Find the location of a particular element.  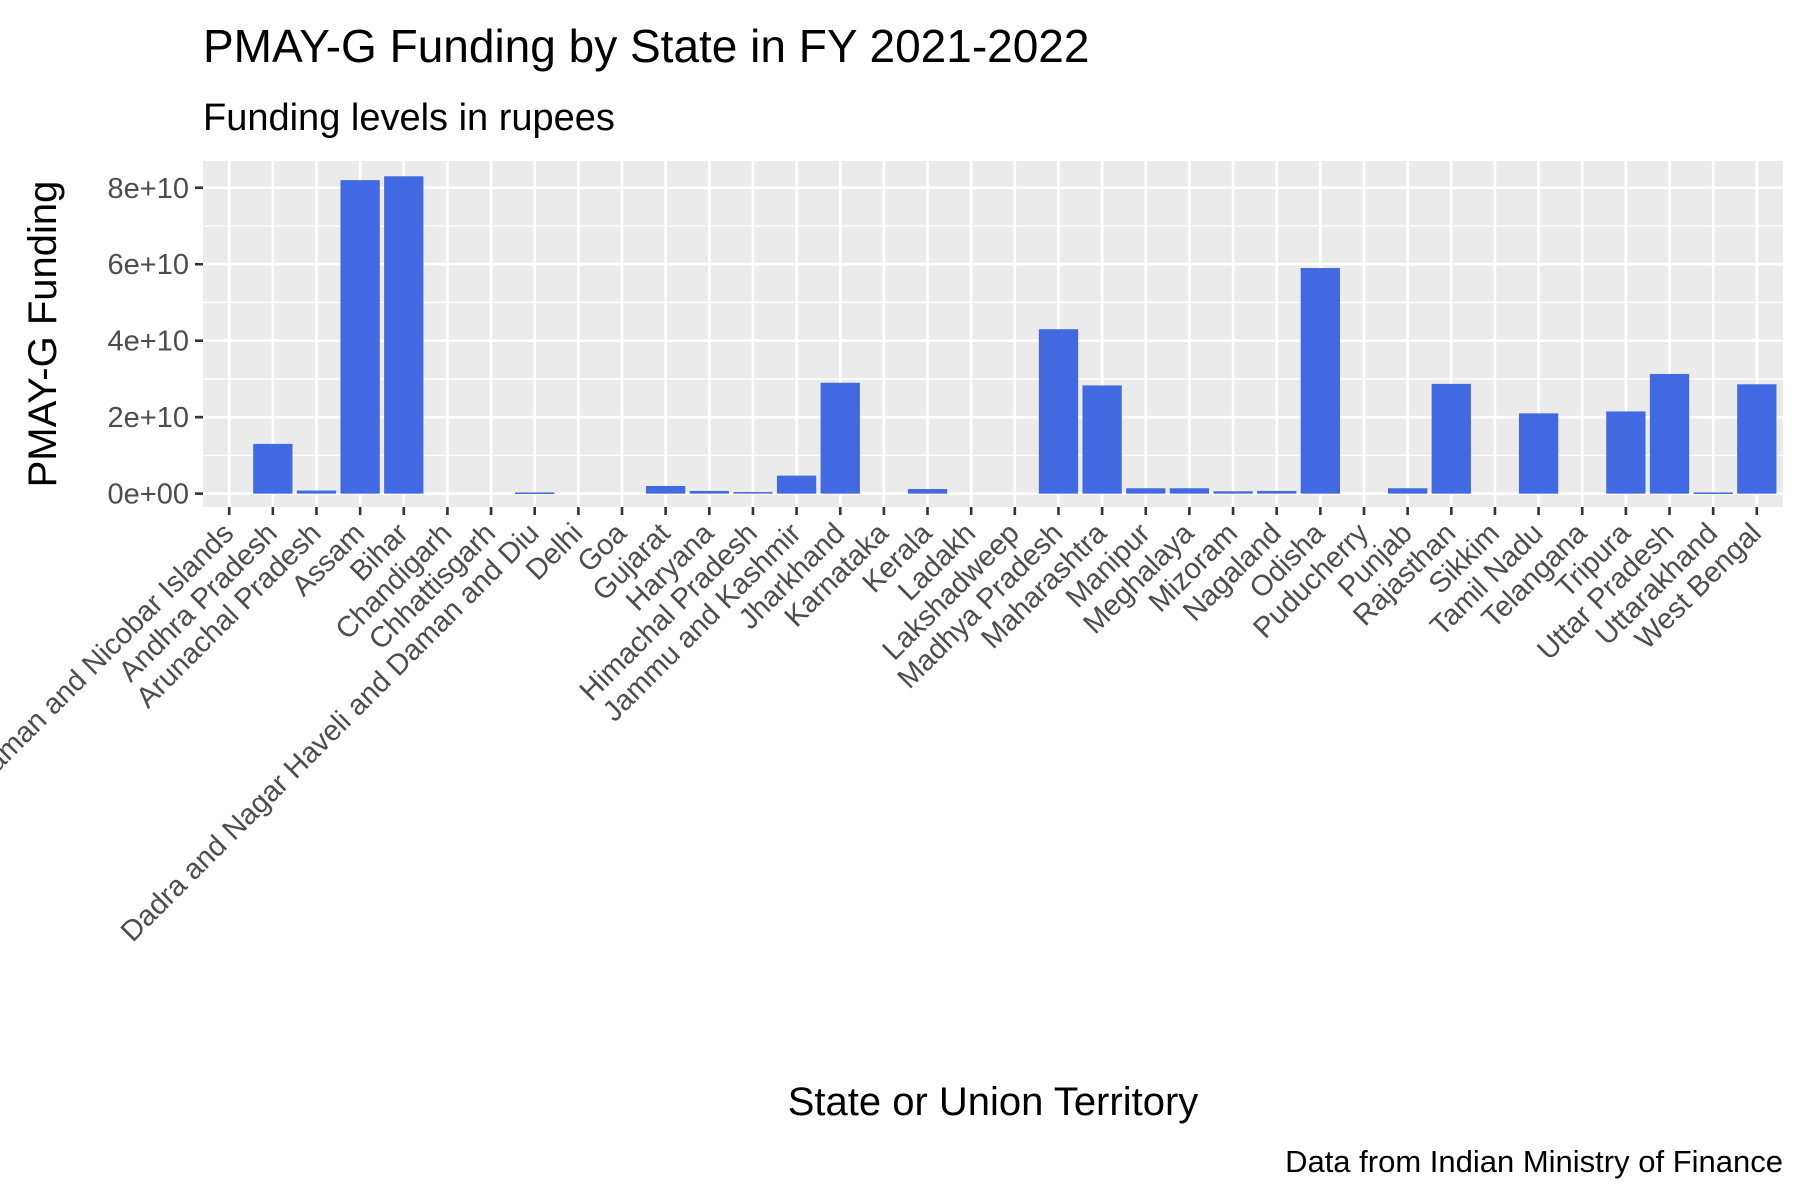

chart-title: PMAY-G Funding by State in FY 2021-2022 is located at coordinates (646, 46).